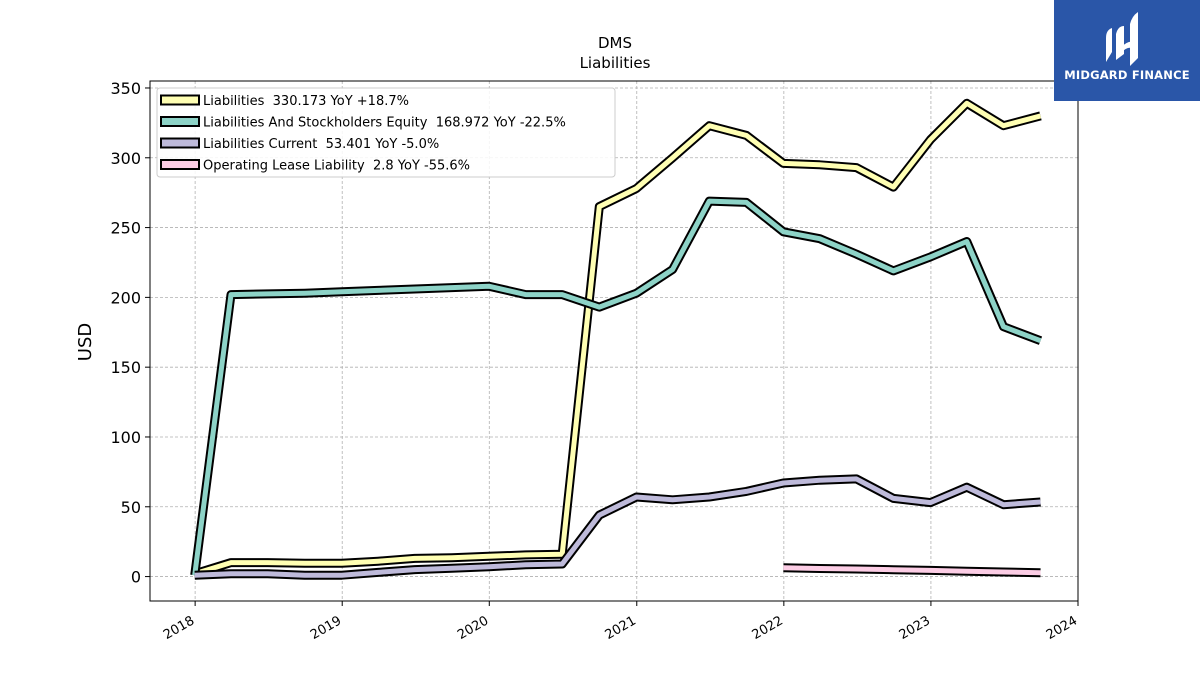 The image size is (1200, 675). What do you see at coordinates (125, 158) in the screenshot?
I see `y-tick-label: 300` at bounding box center [125, 158].